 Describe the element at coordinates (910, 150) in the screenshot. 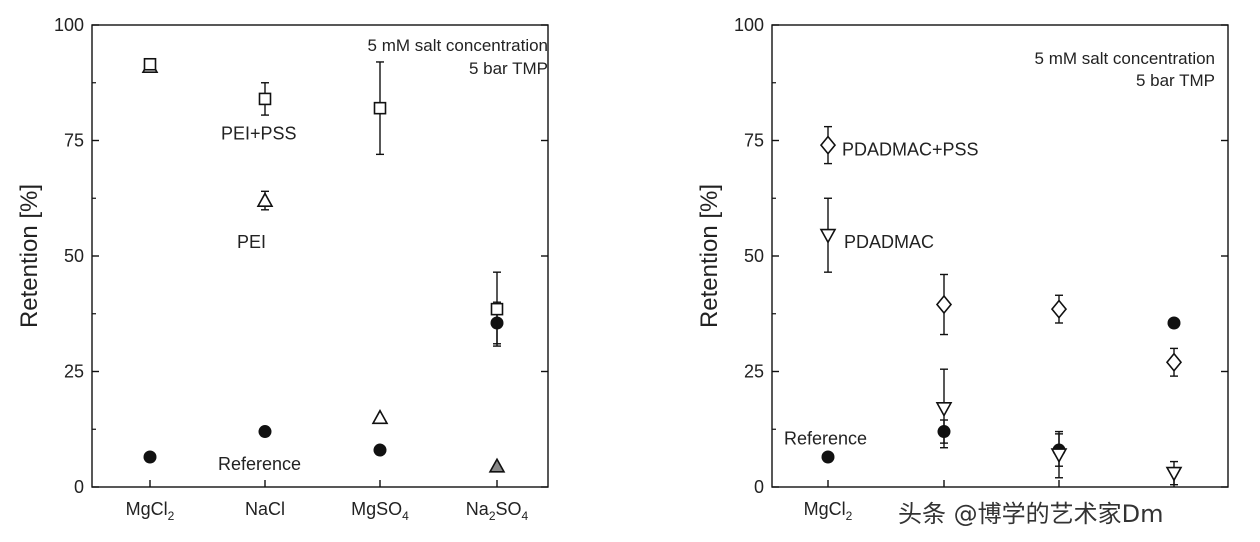

I see `series-annotation: PDADMAC+PSS` at that location.